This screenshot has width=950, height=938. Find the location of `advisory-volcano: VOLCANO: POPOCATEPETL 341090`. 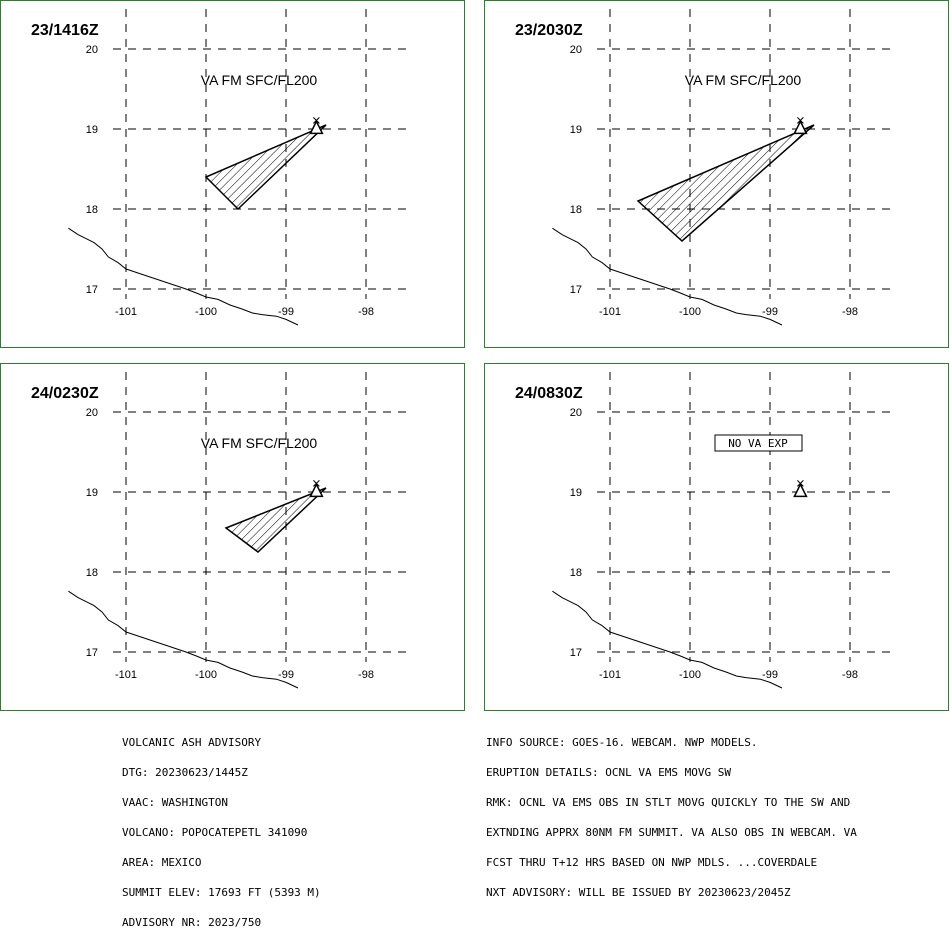

advisory-volcano: VOLCANO: POPOCATEPETL 341090 is located at coordinates (215, 832).